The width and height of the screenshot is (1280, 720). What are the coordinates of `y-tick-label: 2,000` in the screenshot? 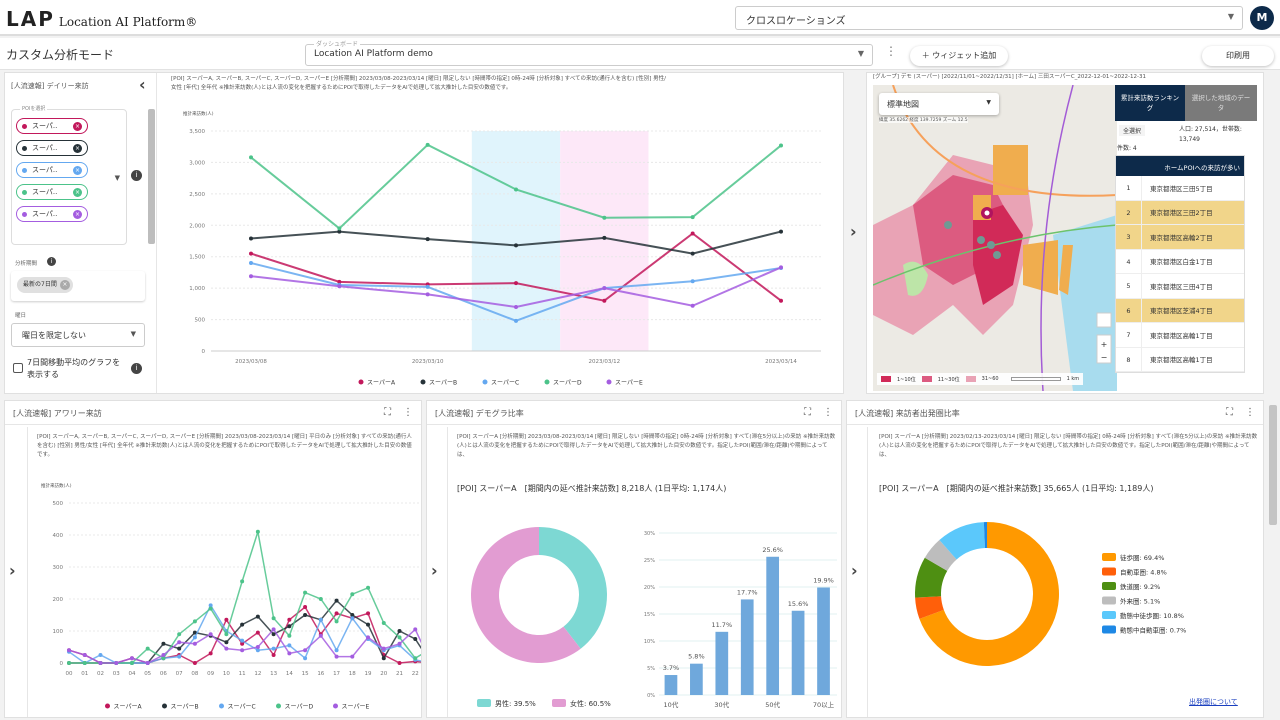 It's located at (197, 226).